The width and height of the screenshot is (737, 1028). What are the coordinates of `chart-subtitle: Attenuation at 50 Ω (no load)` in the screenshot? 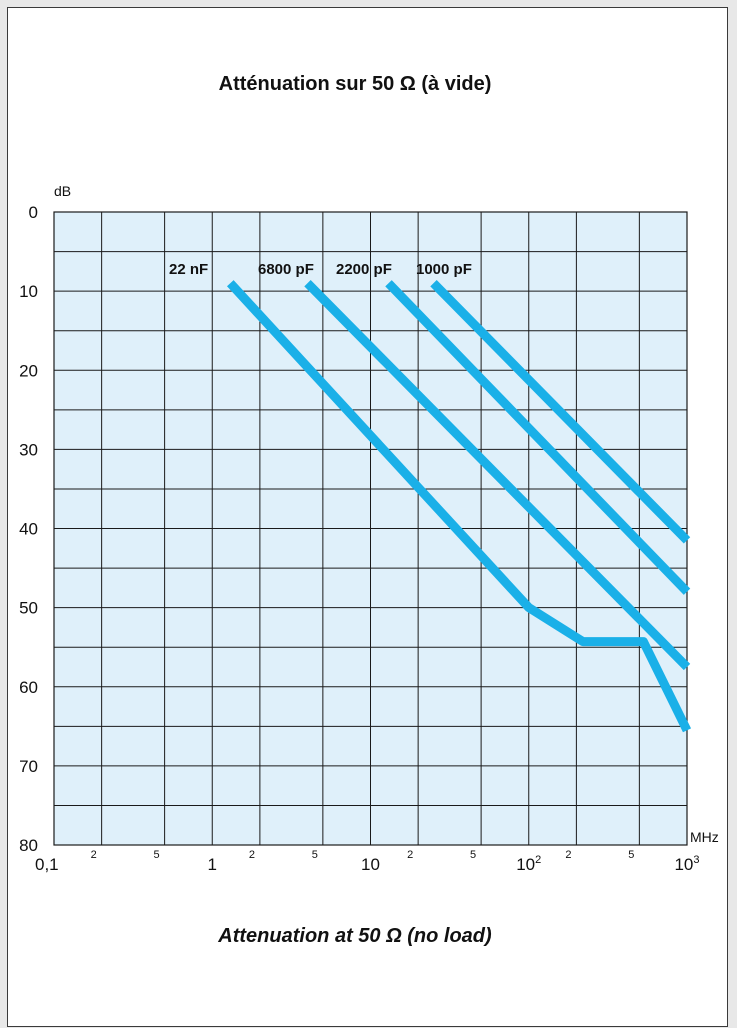 It's located at (354, 936).